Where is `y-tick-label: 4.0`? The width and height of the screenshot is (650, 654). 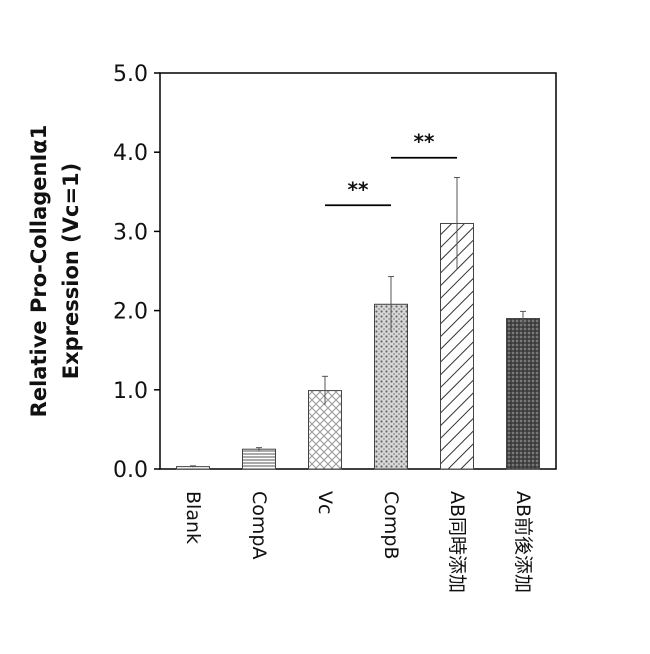
y-tick-label: 4.0 is located at coordinates (130, 153).